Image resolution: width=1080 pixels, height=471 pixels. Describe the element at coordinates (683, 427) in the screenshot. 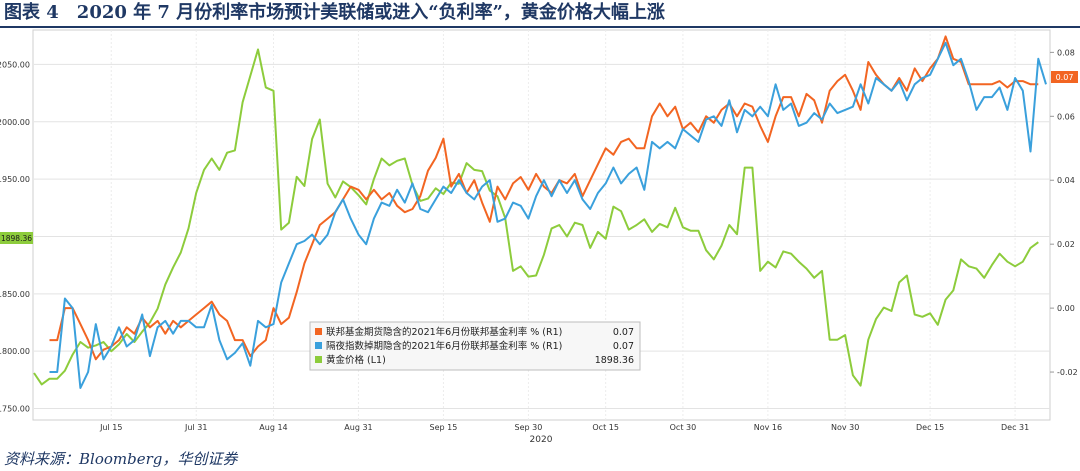

I see `x-tick-label: Oct 30` at that location.